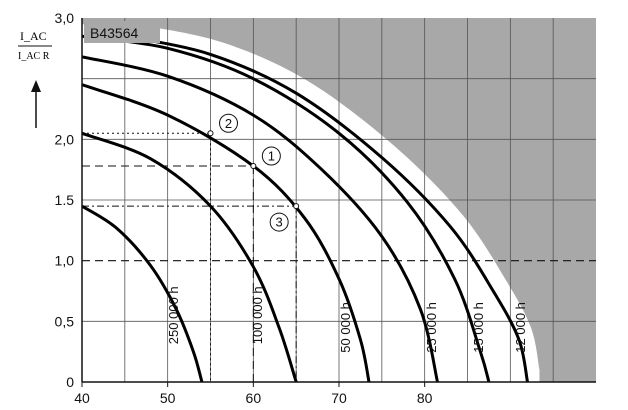  I want to click on y-tick-label: 1.5, so click(65, 200).